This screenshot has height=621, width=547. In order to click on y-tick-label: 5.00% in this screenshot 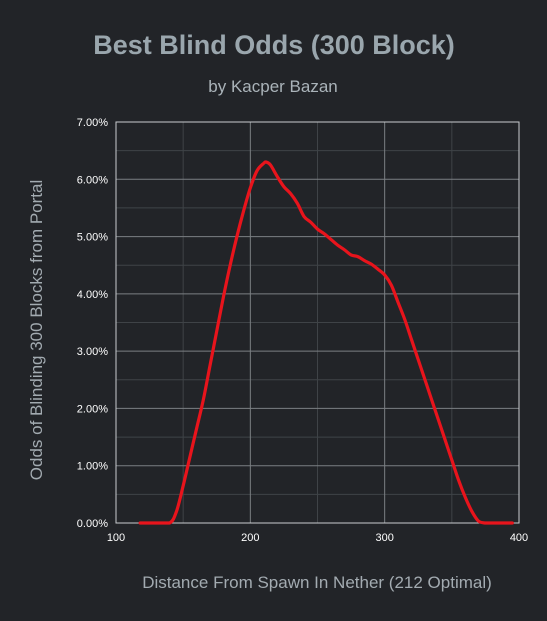, I will do `click(92, 238)`.